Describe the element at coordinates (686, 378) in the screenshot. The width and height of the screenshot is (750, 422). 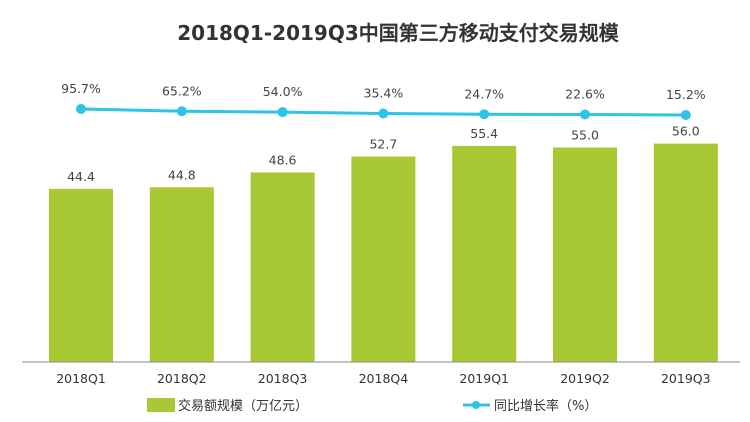
I see `x-tick-label: 2019Q3` at that location.